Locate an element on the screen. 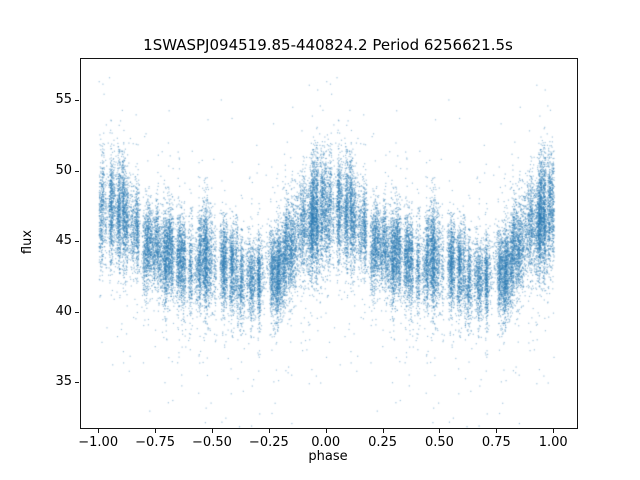 The height and width of the screenshot is (480, 640). y-tick-label: 45 is located at coordinates (63, 241).